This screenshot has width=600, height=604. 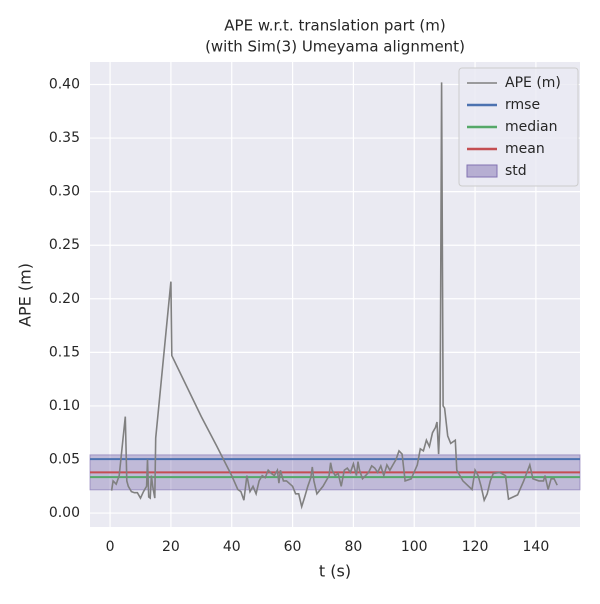 What do you see at coordinates (533, 83) in the screenshot?
I see `legend-label: APE (m)` at bounding box center [533, 83].